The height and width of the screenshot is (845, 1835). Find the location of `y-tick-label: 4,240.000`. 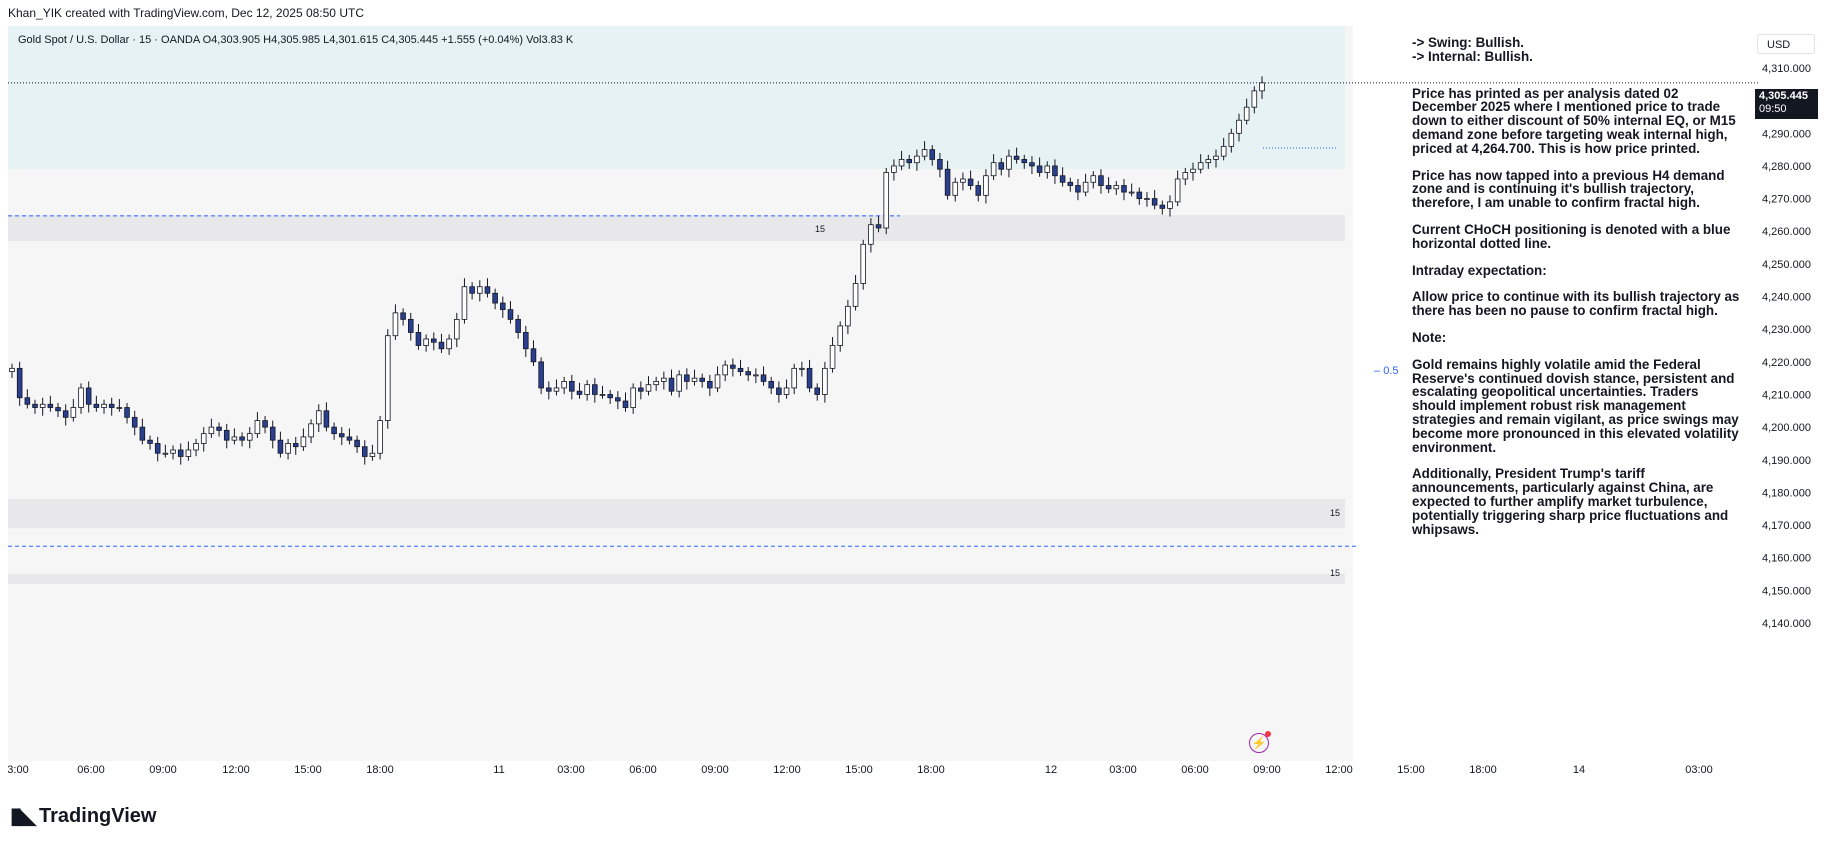

y-tick-label: 4,240.000 is located at coordinates (1786, 298).